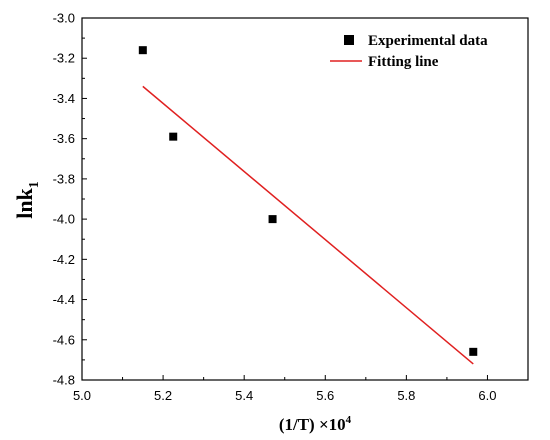 The height and width of the screenshot is (440, 550). Describe the element at coordinates (64, 98) in the screenshot. I see `y-tick-label: -3.4` at that location.